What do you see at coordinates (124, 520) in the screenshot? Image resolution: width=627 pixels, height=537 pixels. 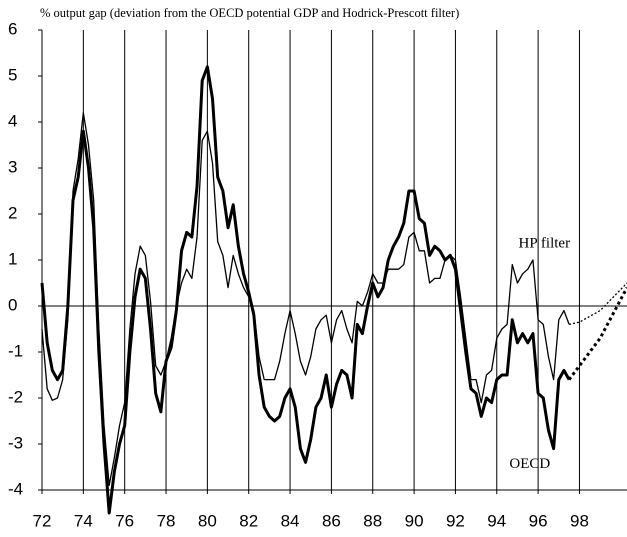 I see `x-tick-label: 76` at bounding box center [124, 520].